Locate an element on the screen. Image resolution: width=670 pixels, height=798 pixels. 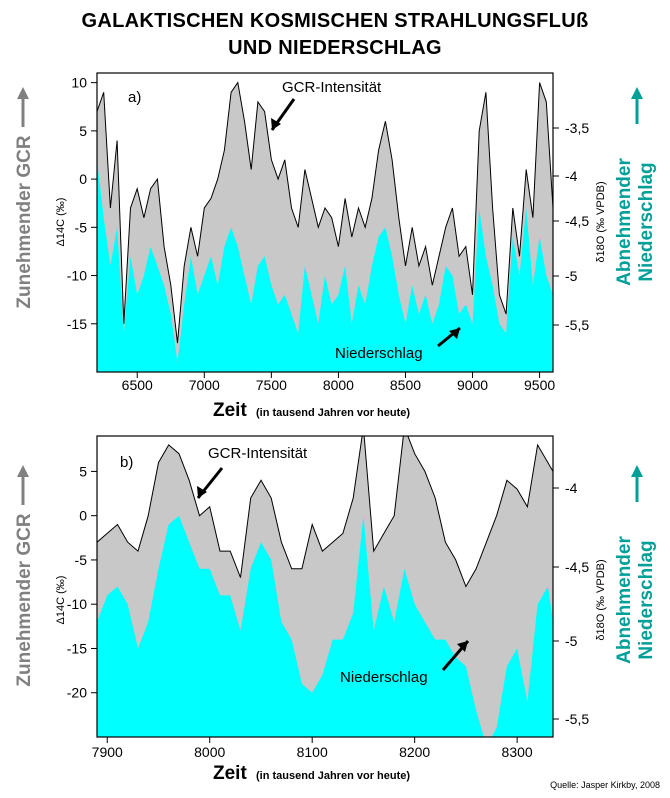
y2-tick-label: -3,5 is located at coordinates (577, 128).